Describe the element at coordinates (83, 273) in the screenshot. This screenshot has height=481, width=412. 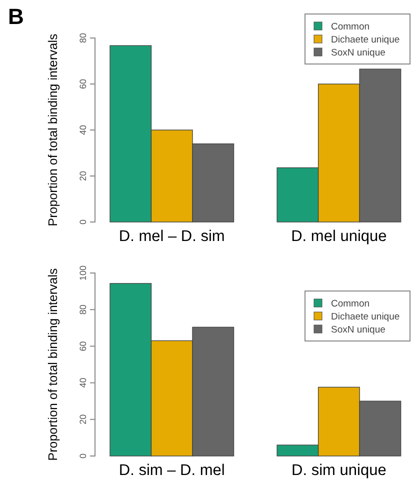
I see `y-tick-label: 100` at that location.